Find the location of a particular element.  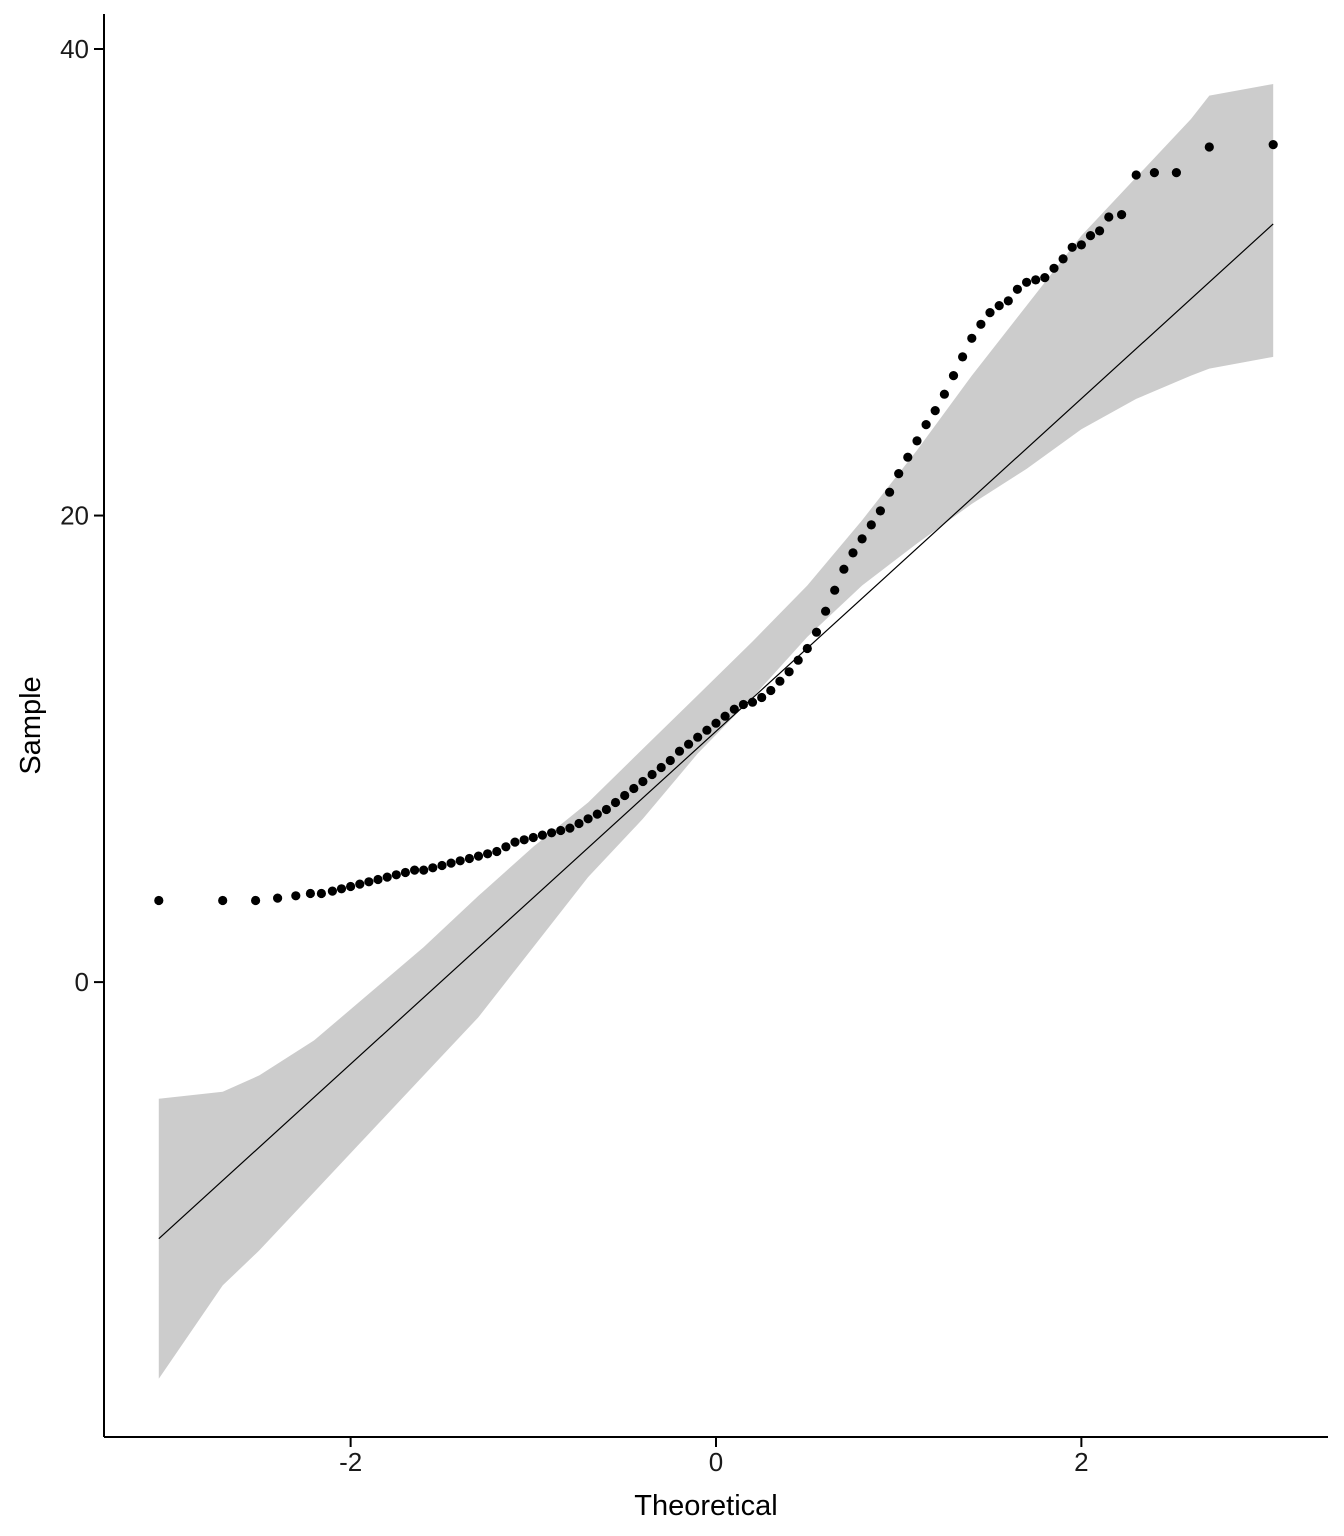

x-tick-label: 0 is located at coordinates (716, 1462).